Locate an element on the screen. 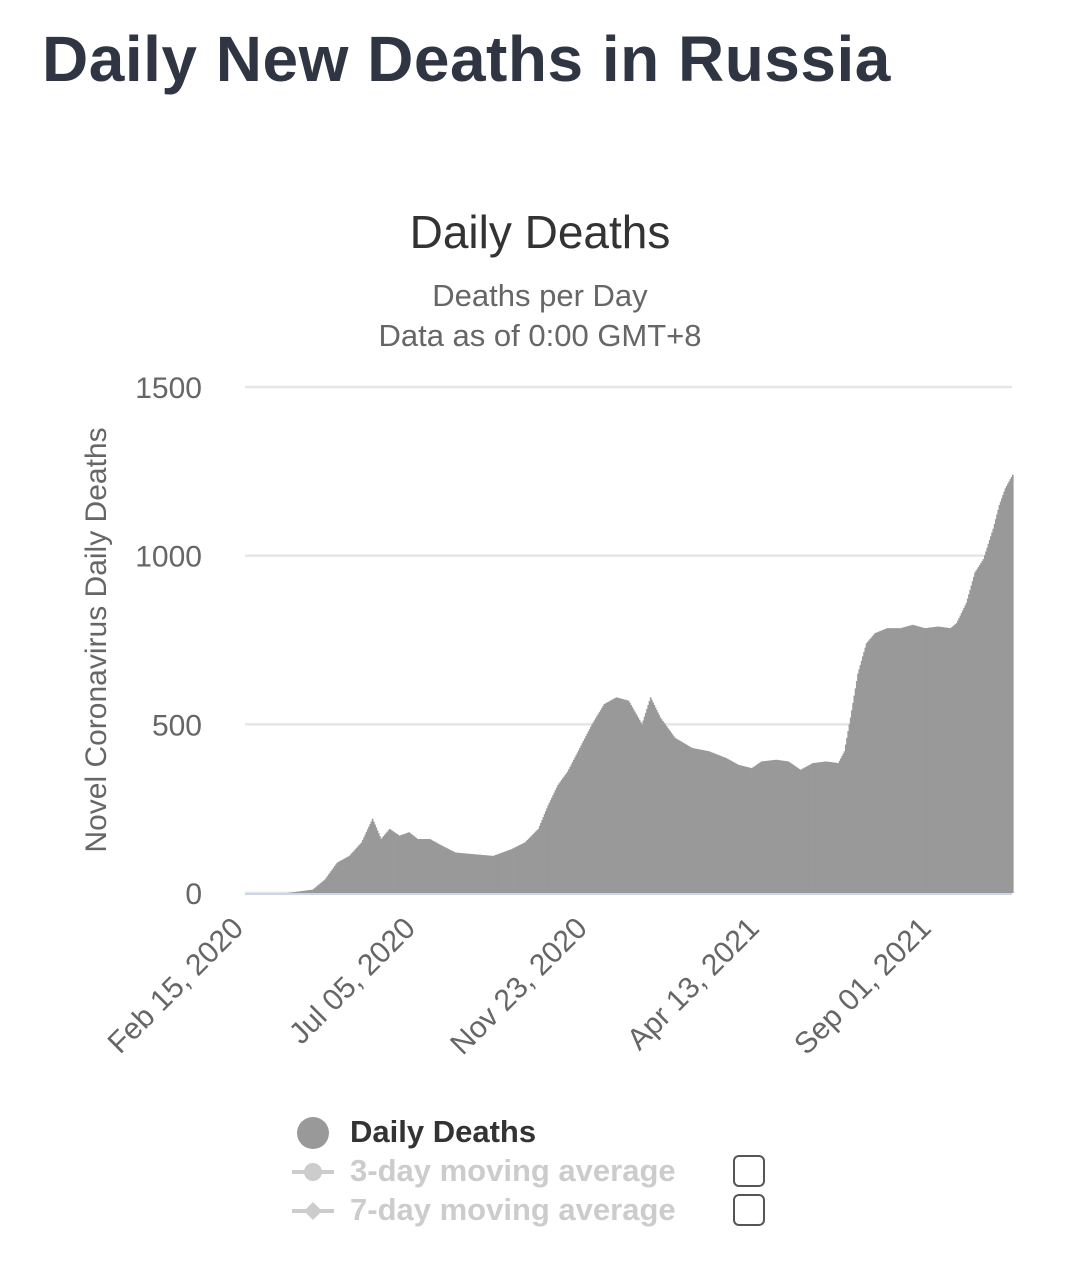 The width and height of the screenshot is (1080, 1272). legend-item-7-day-moving-average: 7-day moving average is located at coordinates (550, 1209).